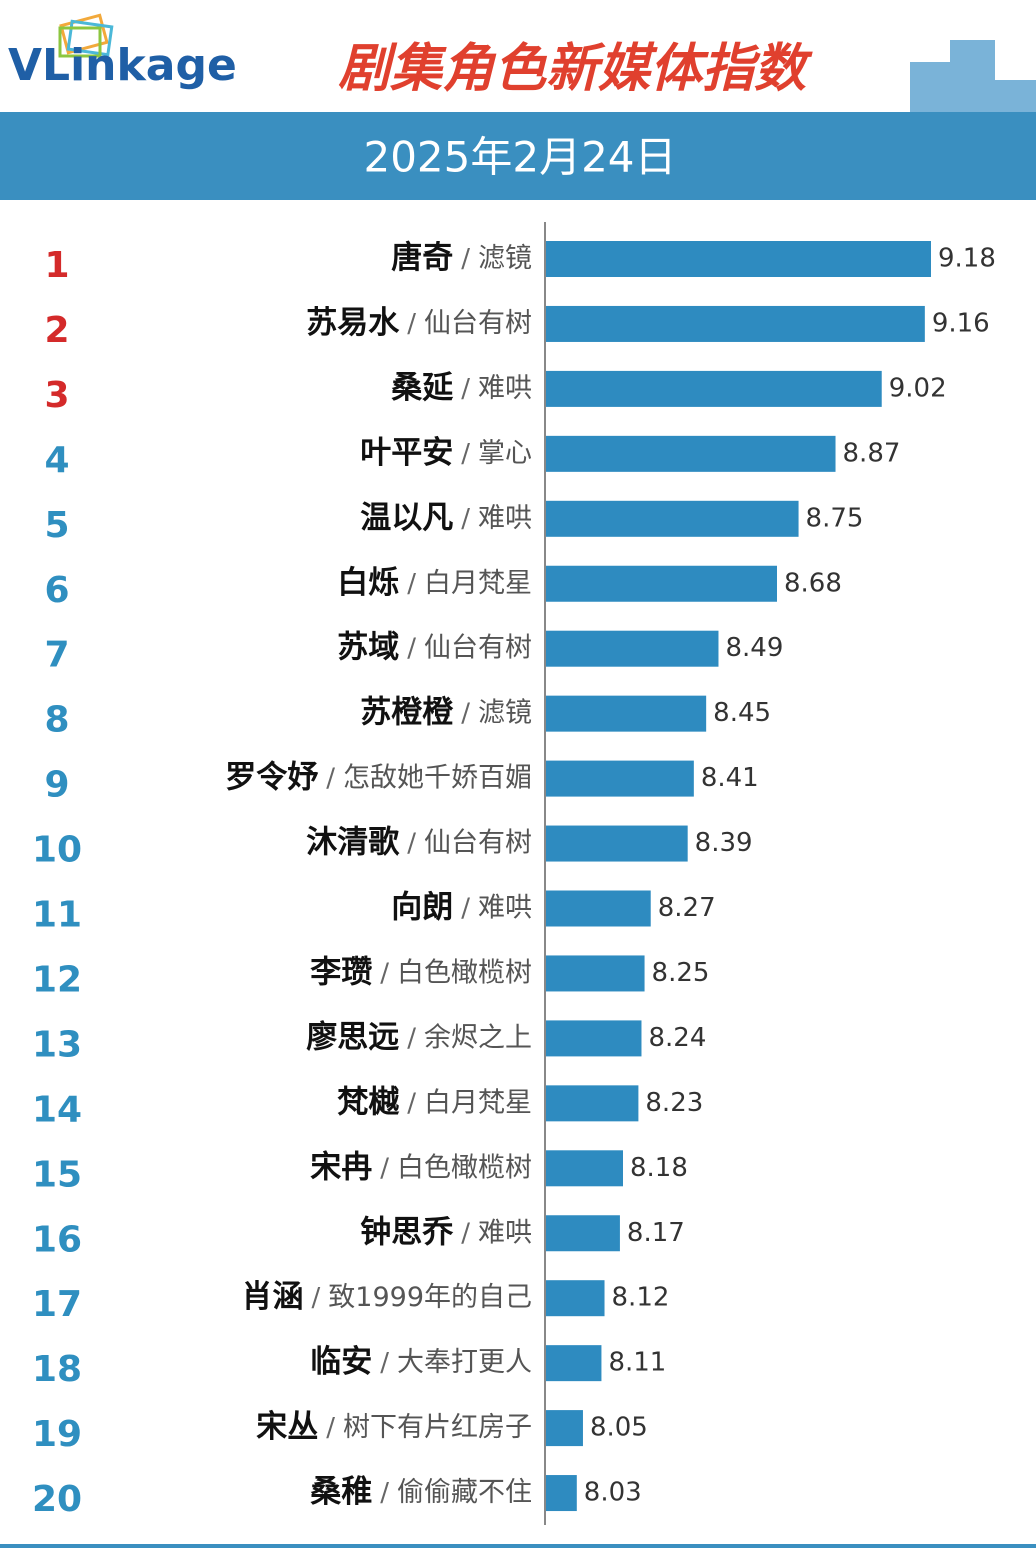 The image size is (1036, 1548). I want to click on podium-icon, so click(973, 76).